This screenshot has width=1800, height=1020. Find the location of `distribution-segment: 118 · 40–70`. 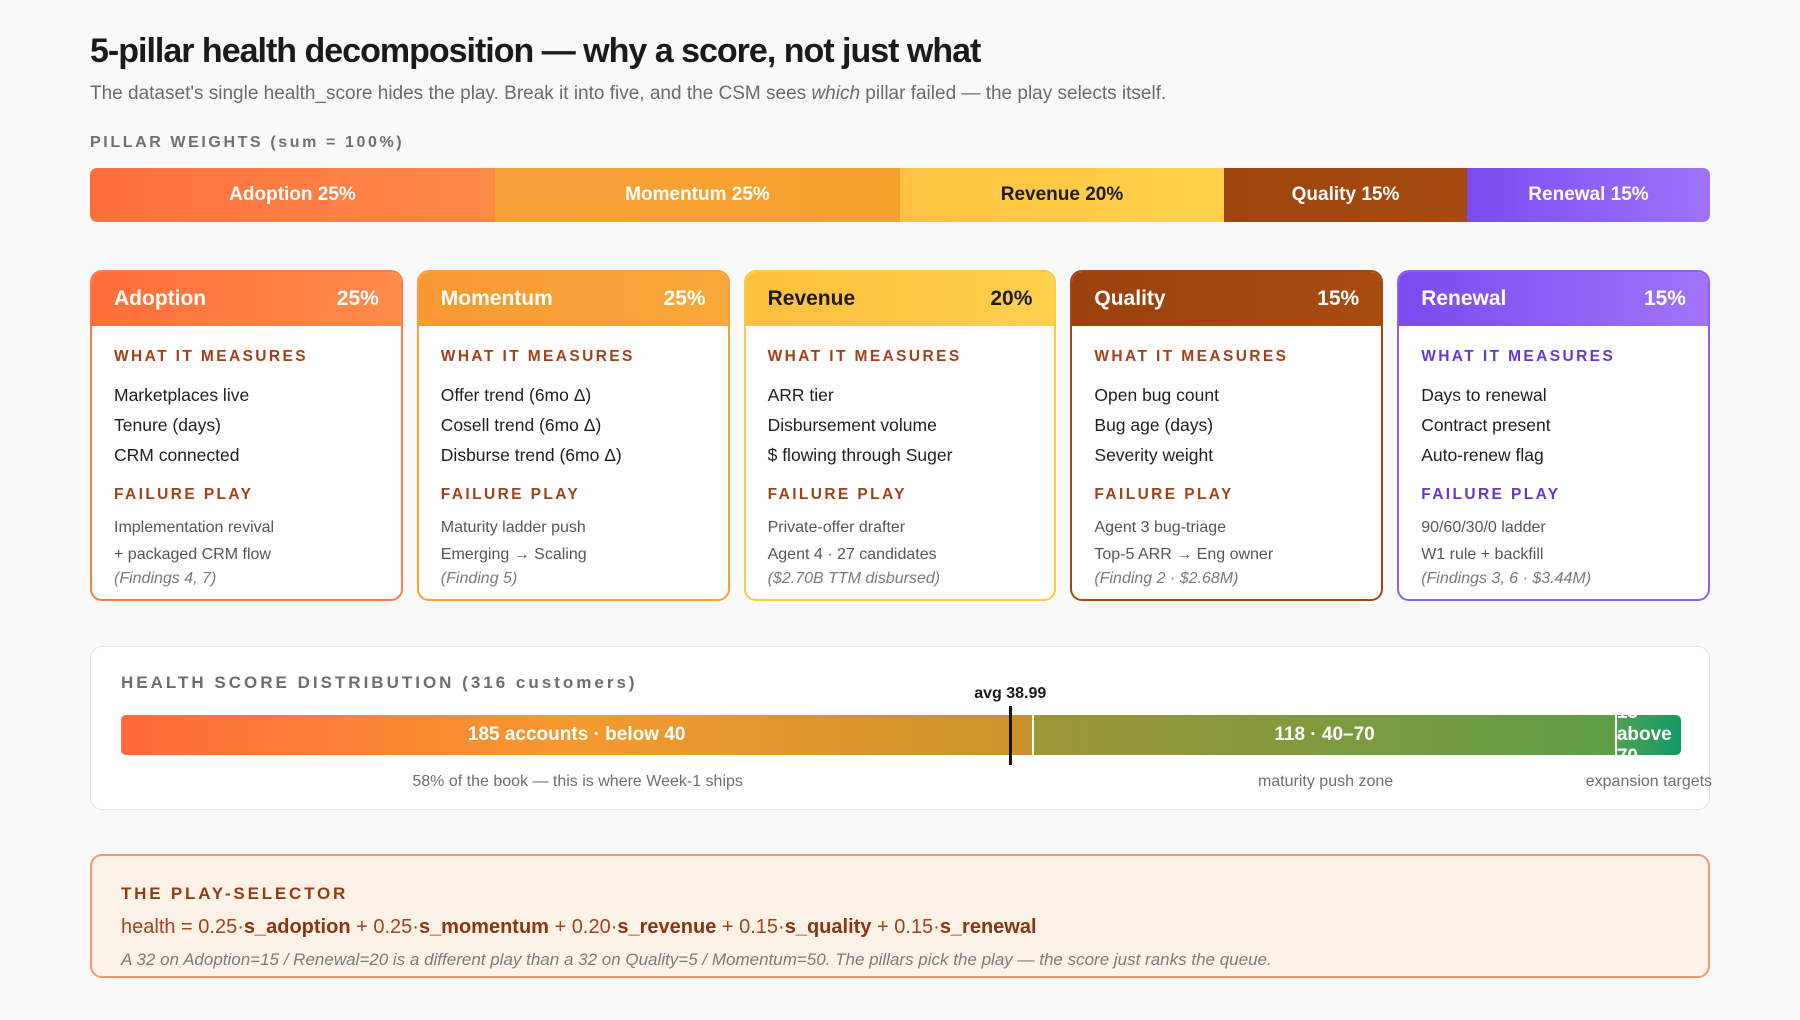

distribution-segment: 118 · 40–70 is located at coordinates (1325, 735).